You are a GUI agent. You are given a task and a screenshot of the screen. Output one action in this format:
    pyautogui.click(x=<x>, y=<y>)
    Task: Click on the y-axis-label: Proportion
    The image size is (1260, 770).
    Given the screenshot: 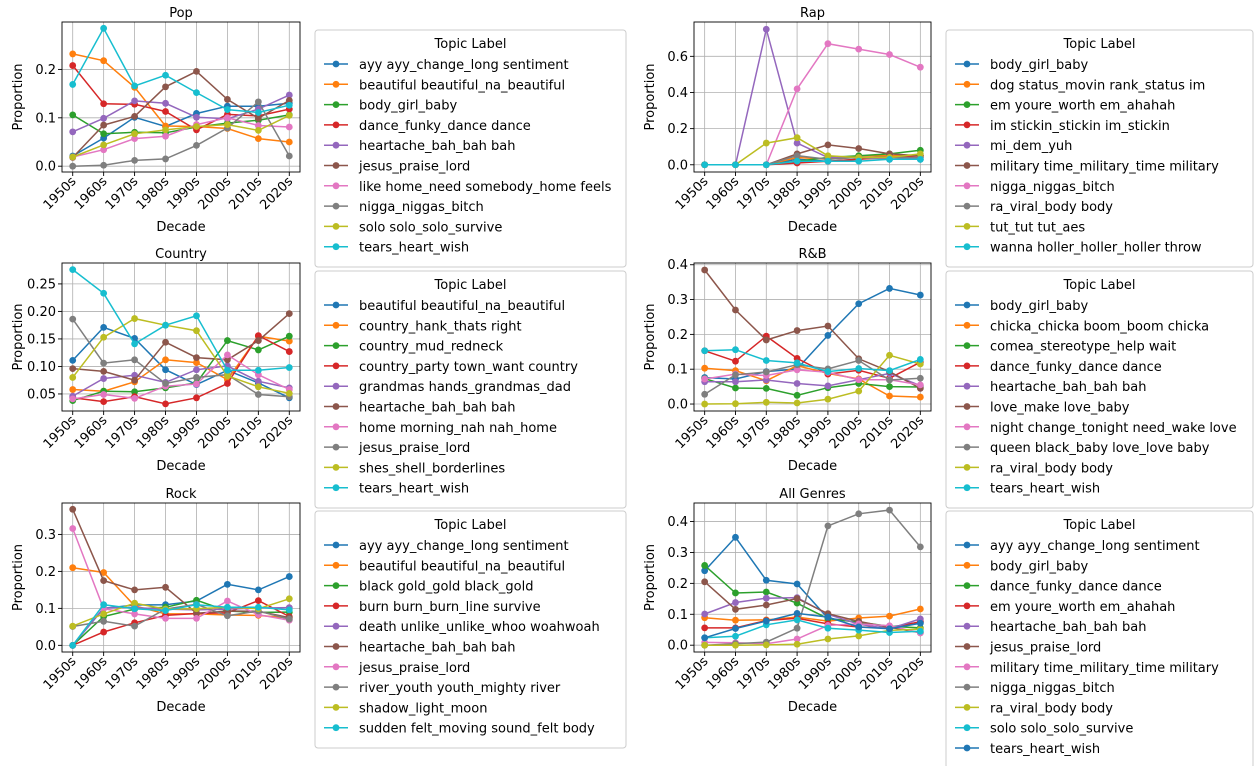 What is the action you would take?
    pyautogui.click(x=650, y=96)
    